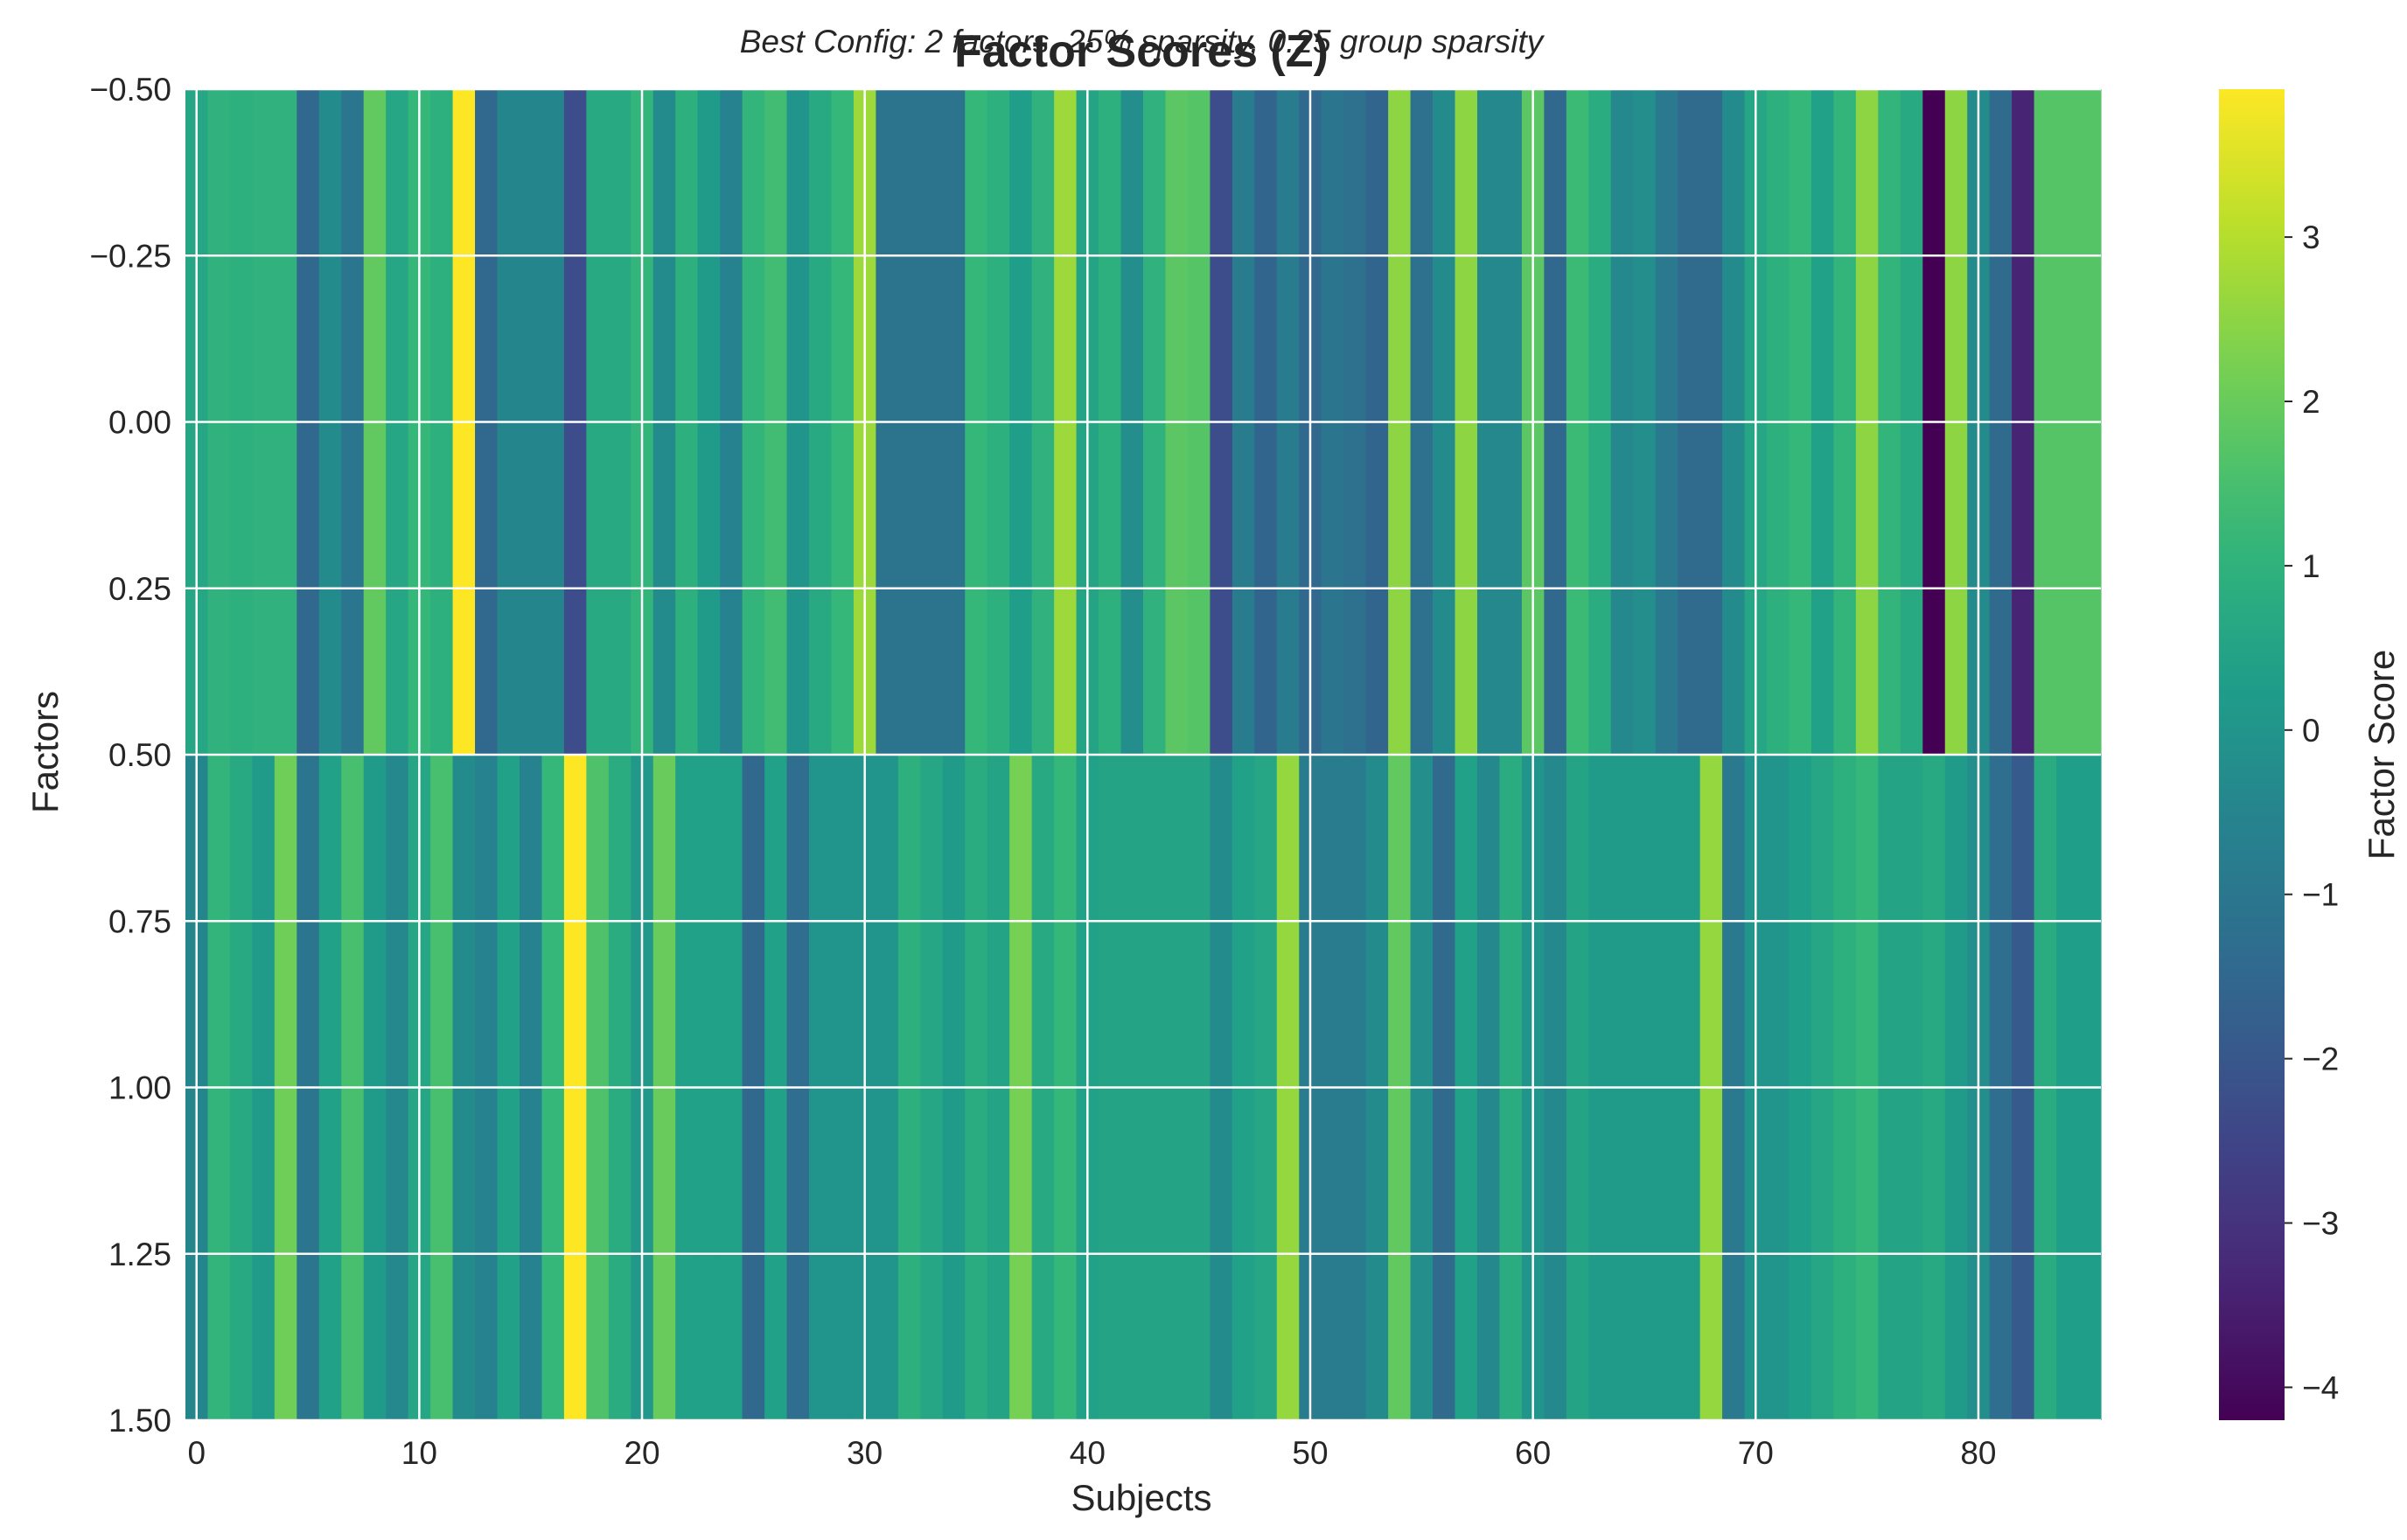  What do you see at coordinates (139, 1254) in the screenshot?
I see `y-tick-label: 1.25` at bounding box center [139, 1254].